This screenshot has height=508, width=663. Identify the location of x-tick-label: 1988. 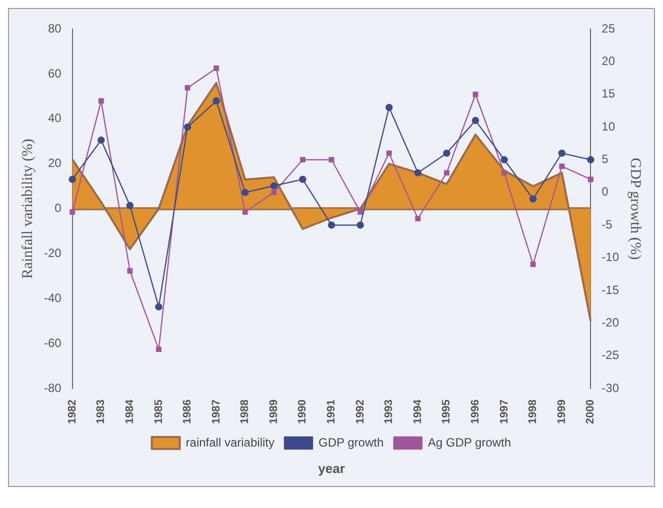
(245, 412).